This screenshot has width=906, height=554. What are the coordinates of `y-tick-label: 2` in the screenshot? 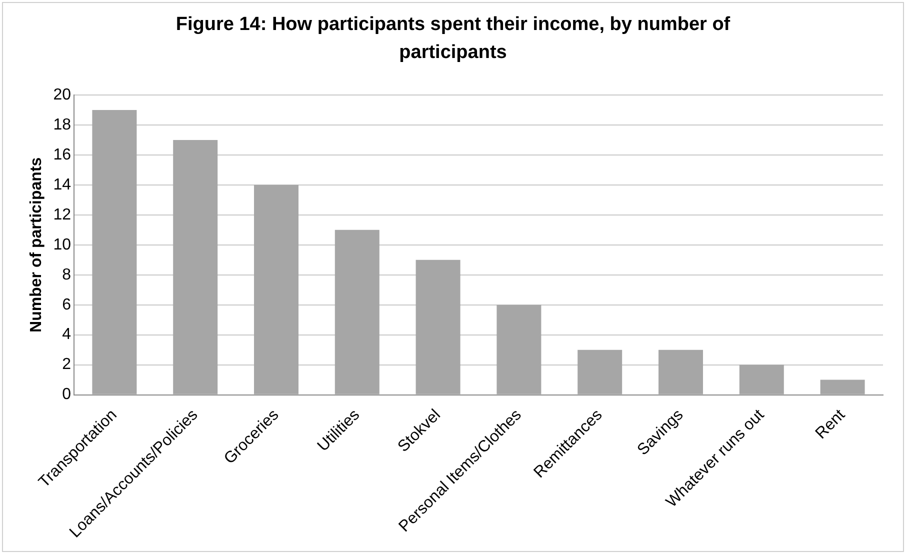 It's located at (67, 365).